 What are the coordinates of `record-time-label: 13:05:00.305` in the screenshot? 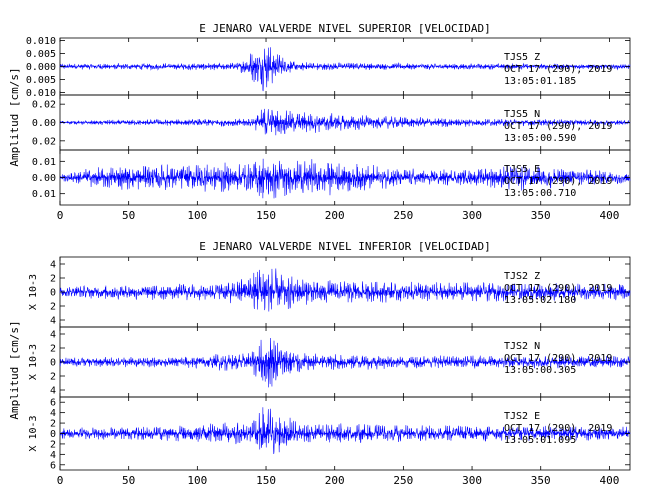 It's located at (540, 370).